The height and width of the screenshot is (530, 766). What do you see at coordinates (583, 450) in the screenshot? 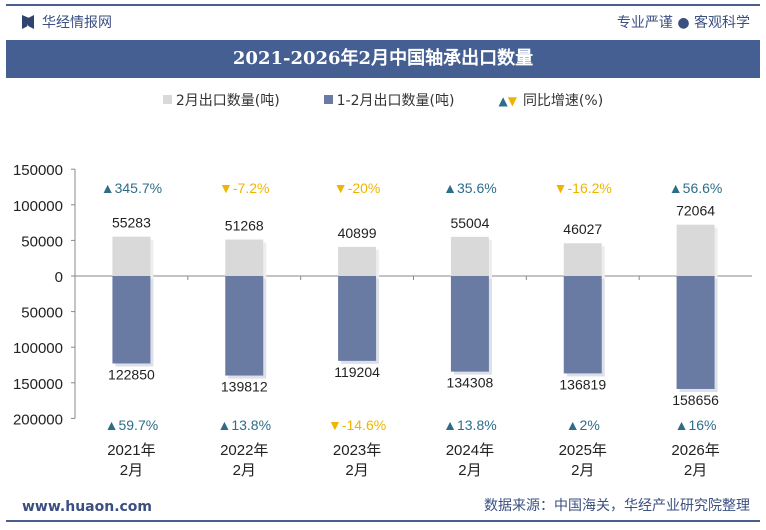
I see `x-tick-label: 2025年` at bounding box center [583, 450].